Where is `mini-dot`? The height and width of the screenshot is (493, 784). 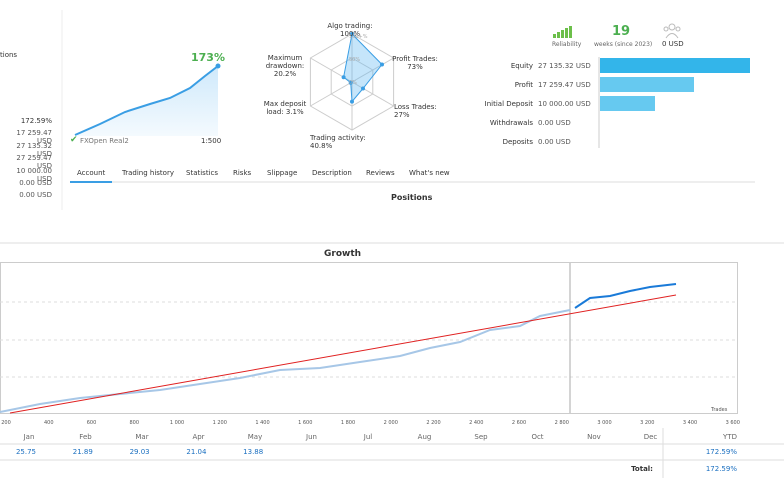 mini-dot is located at coordinates (218, 66).